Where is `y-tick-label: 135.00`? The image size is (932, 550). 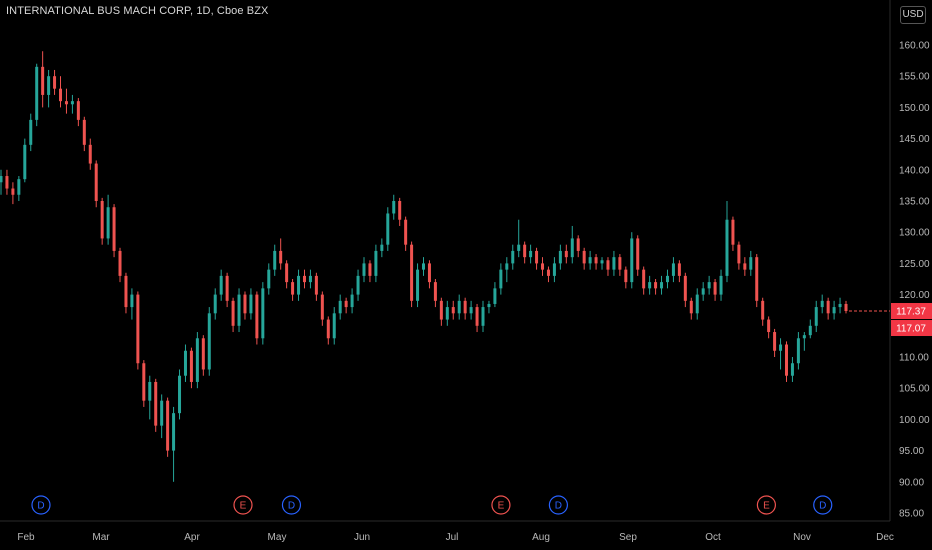
y-tick-label: 135.00 is located at coordinates (914, 202).